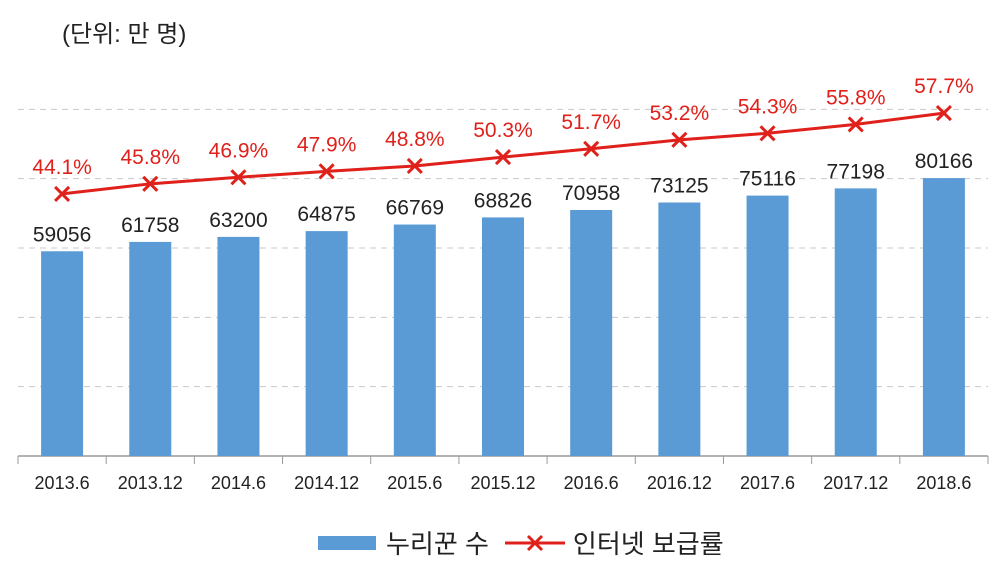 The width and height of the screenshot is (1000, 568). I want to click on line-value-label: 50.3%, so click(503, 130).